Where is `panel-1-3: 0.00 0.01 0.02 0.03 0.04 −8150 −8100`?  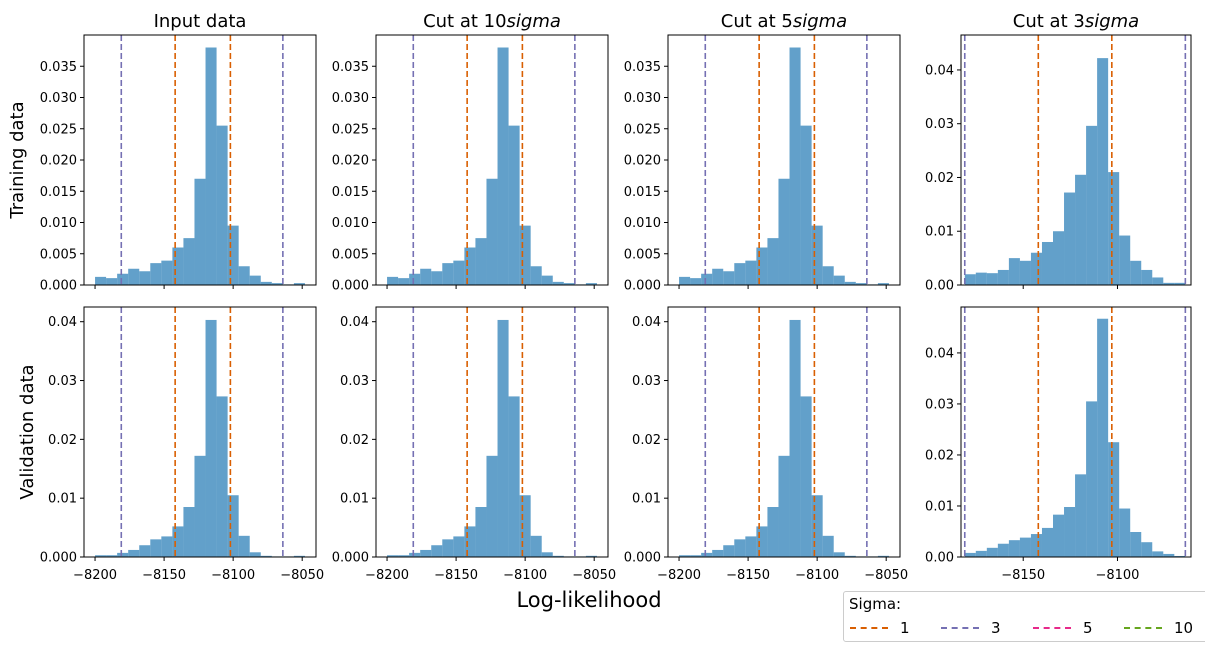 panel-1-3: 0.00 0.01 0.02 0.03 0.04 −8150 −8100 is located at coordinates (1058, 444).